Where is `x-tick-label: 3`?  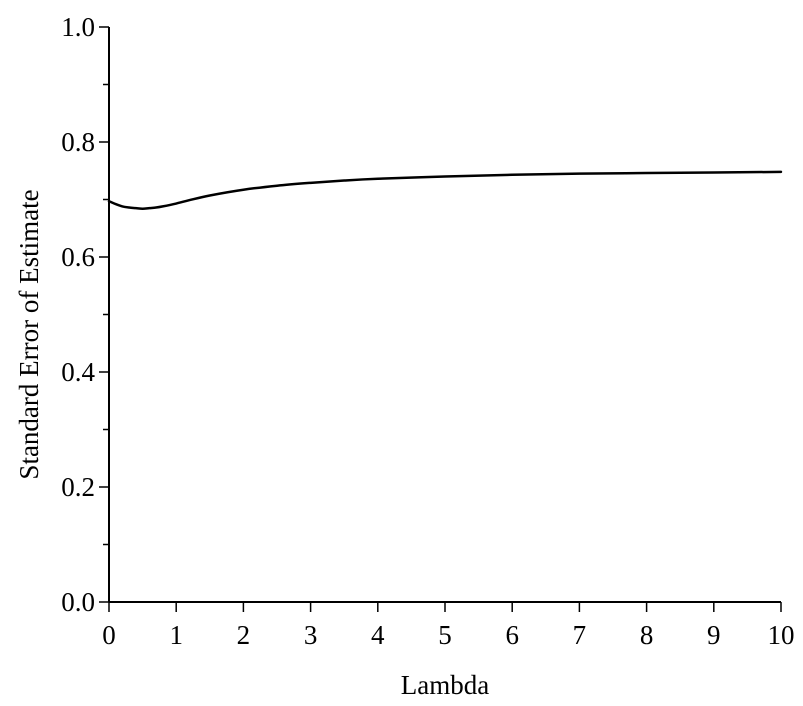
x-tick-label: 3 is located at coordinates (311, 635).